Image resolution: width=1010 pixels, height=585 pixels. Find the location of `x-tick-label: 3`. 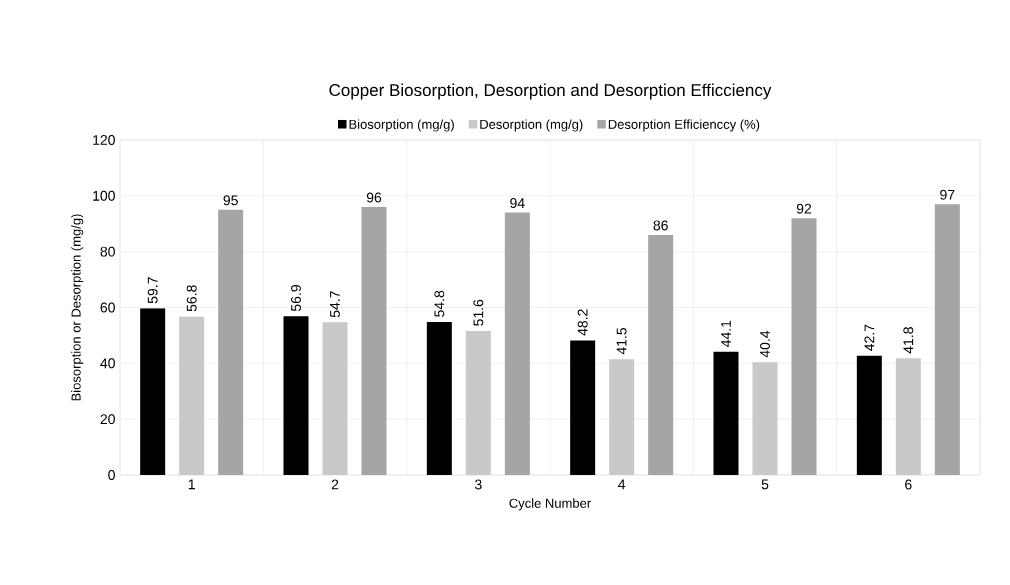

x-tick-label: 3 is located at coordinates (478, 484).